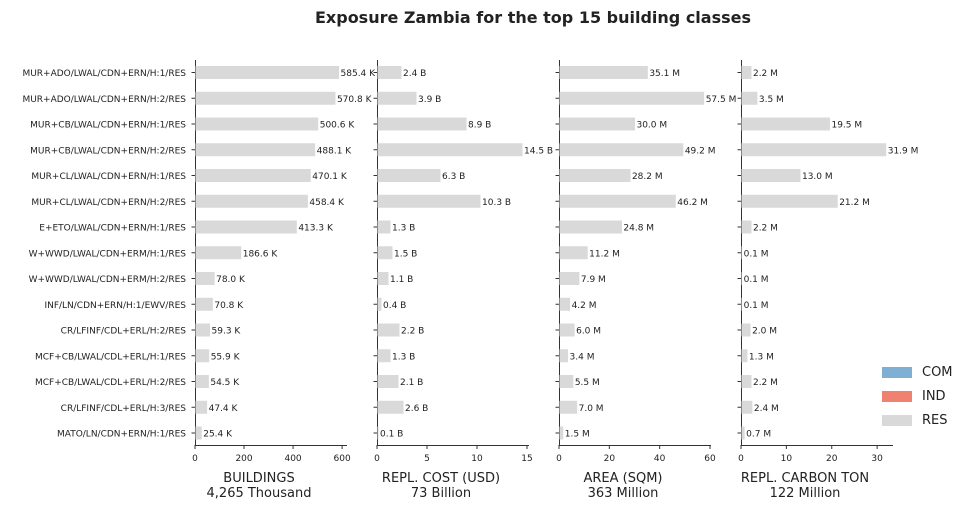  Describe the element at coordinates (124, 409) in the screenshot. I see `category-label: CR/LFINF/CDL+ERL/H:3/RES` at that location.